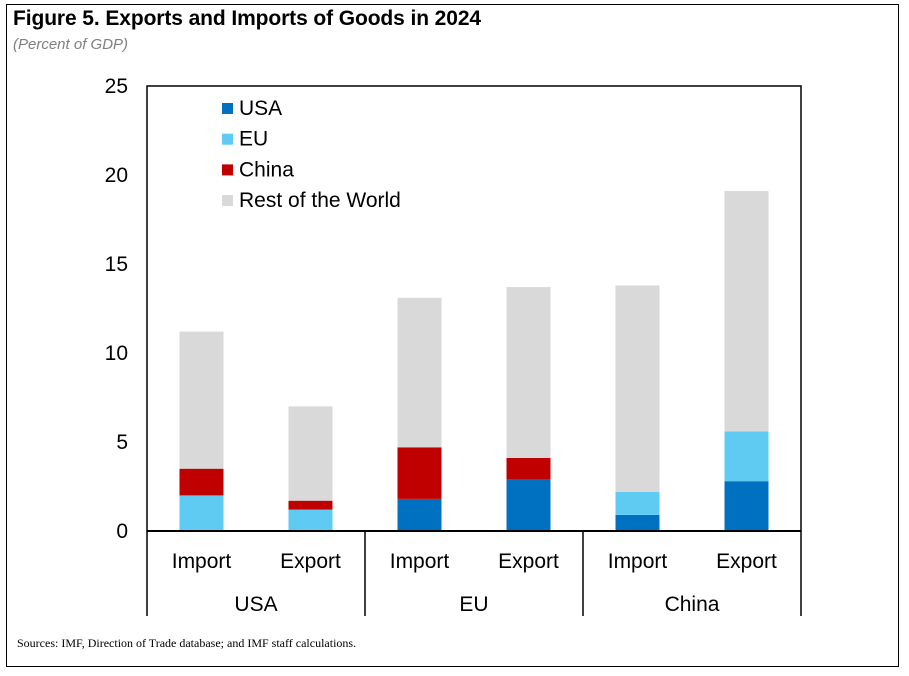 The image size is (909, 676). I want to click on bar-segment-eu-import-rest-of-the-world, so click(419, 372).